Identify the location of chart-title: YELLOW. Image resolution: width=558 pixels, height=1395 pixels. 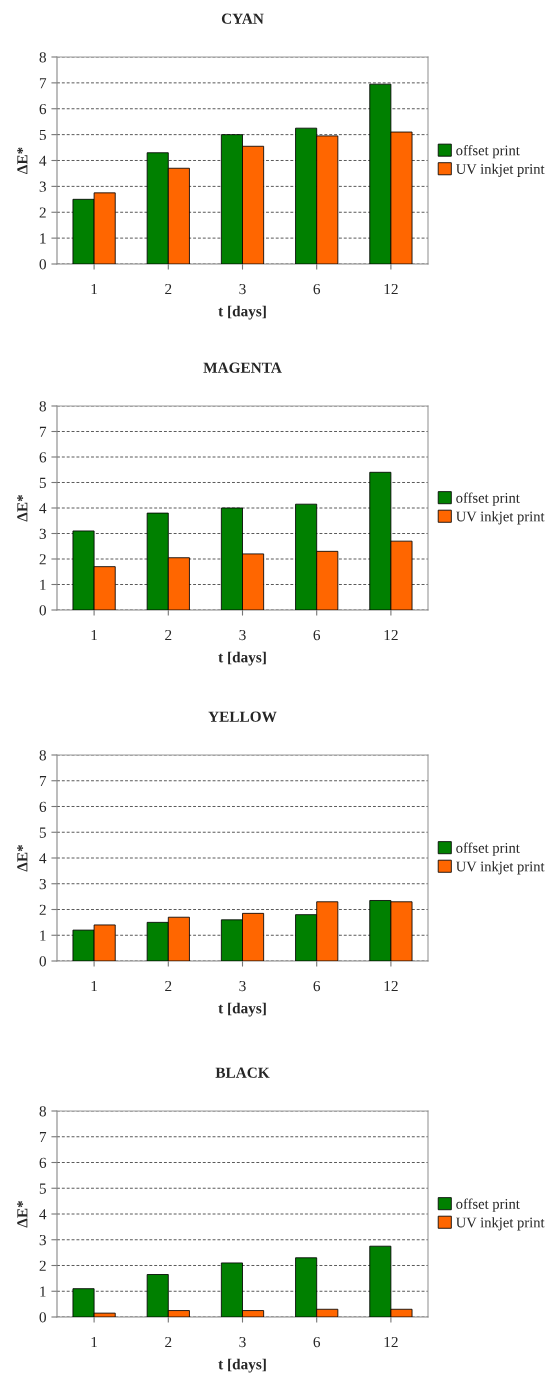
(242, 716).